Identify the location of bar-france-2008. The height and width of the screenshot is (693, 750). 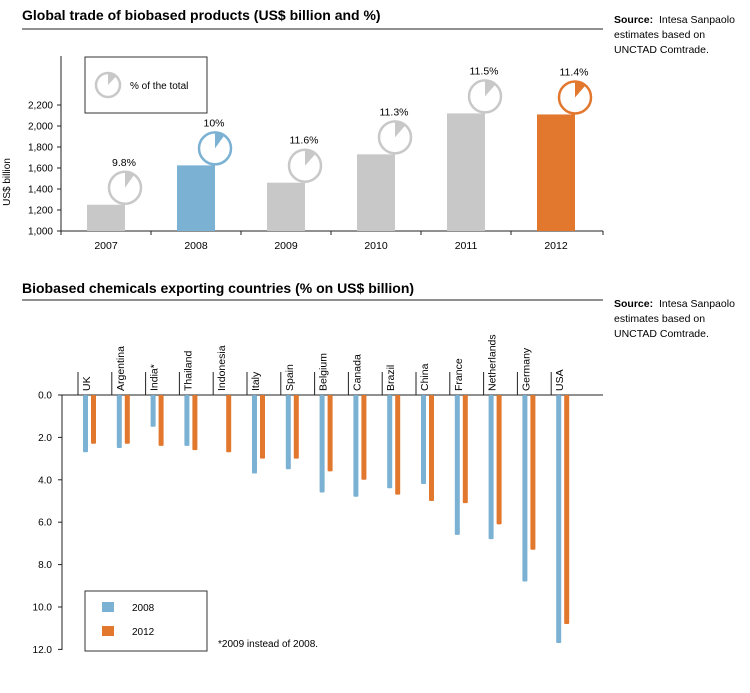
(457, 465).